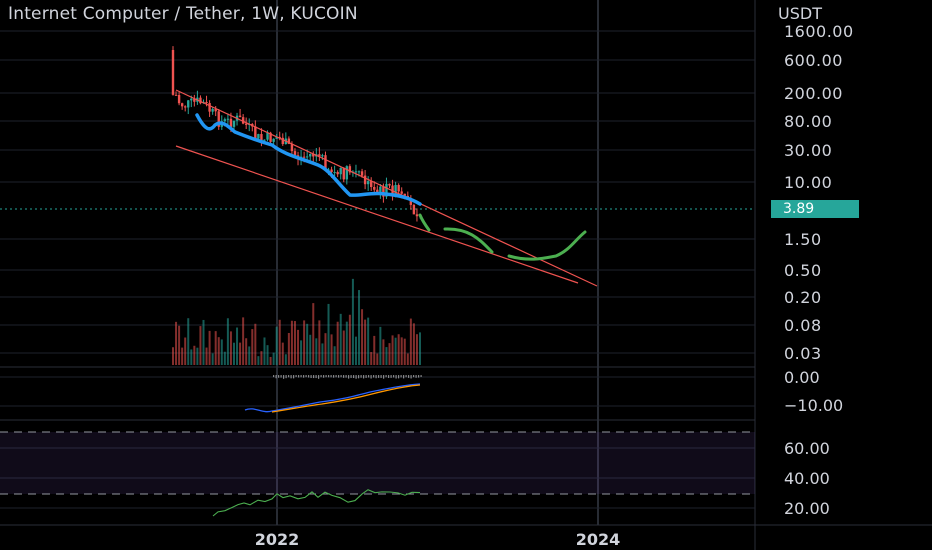  Describe the element at coordinates (813, 60) in the screenshot. I see `price-tick-1: 600.00` at that location.